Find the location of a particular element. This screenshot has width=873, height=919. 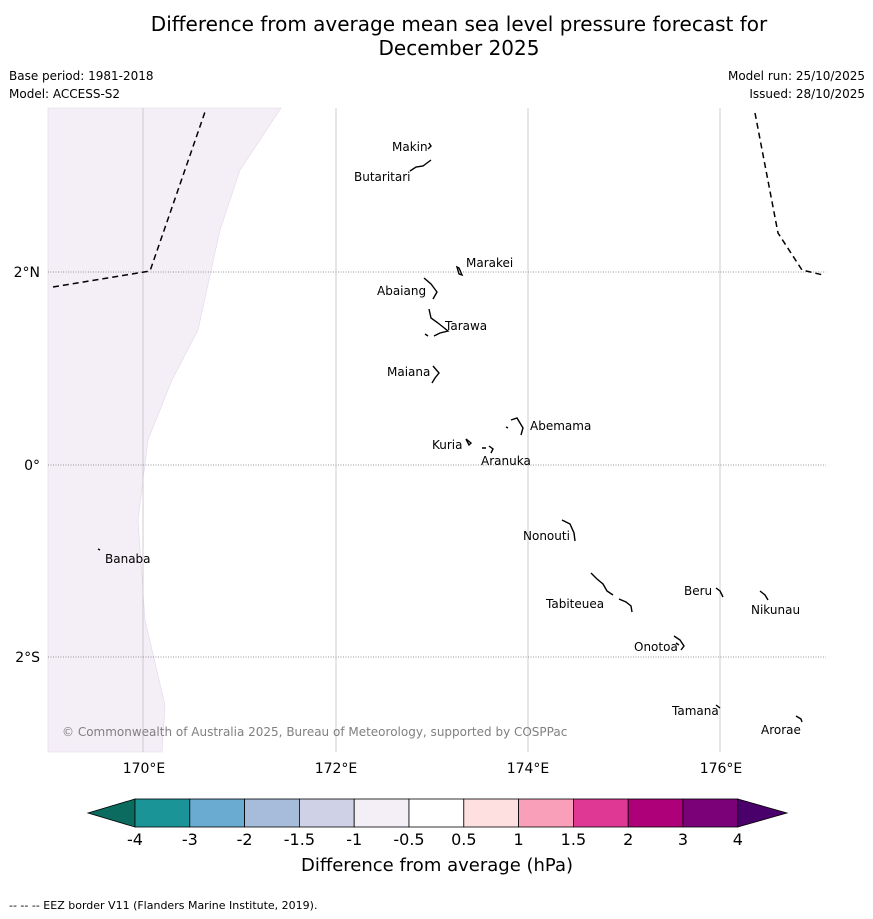

island-shape-tarawa-west is located at coordinates (426, 335).